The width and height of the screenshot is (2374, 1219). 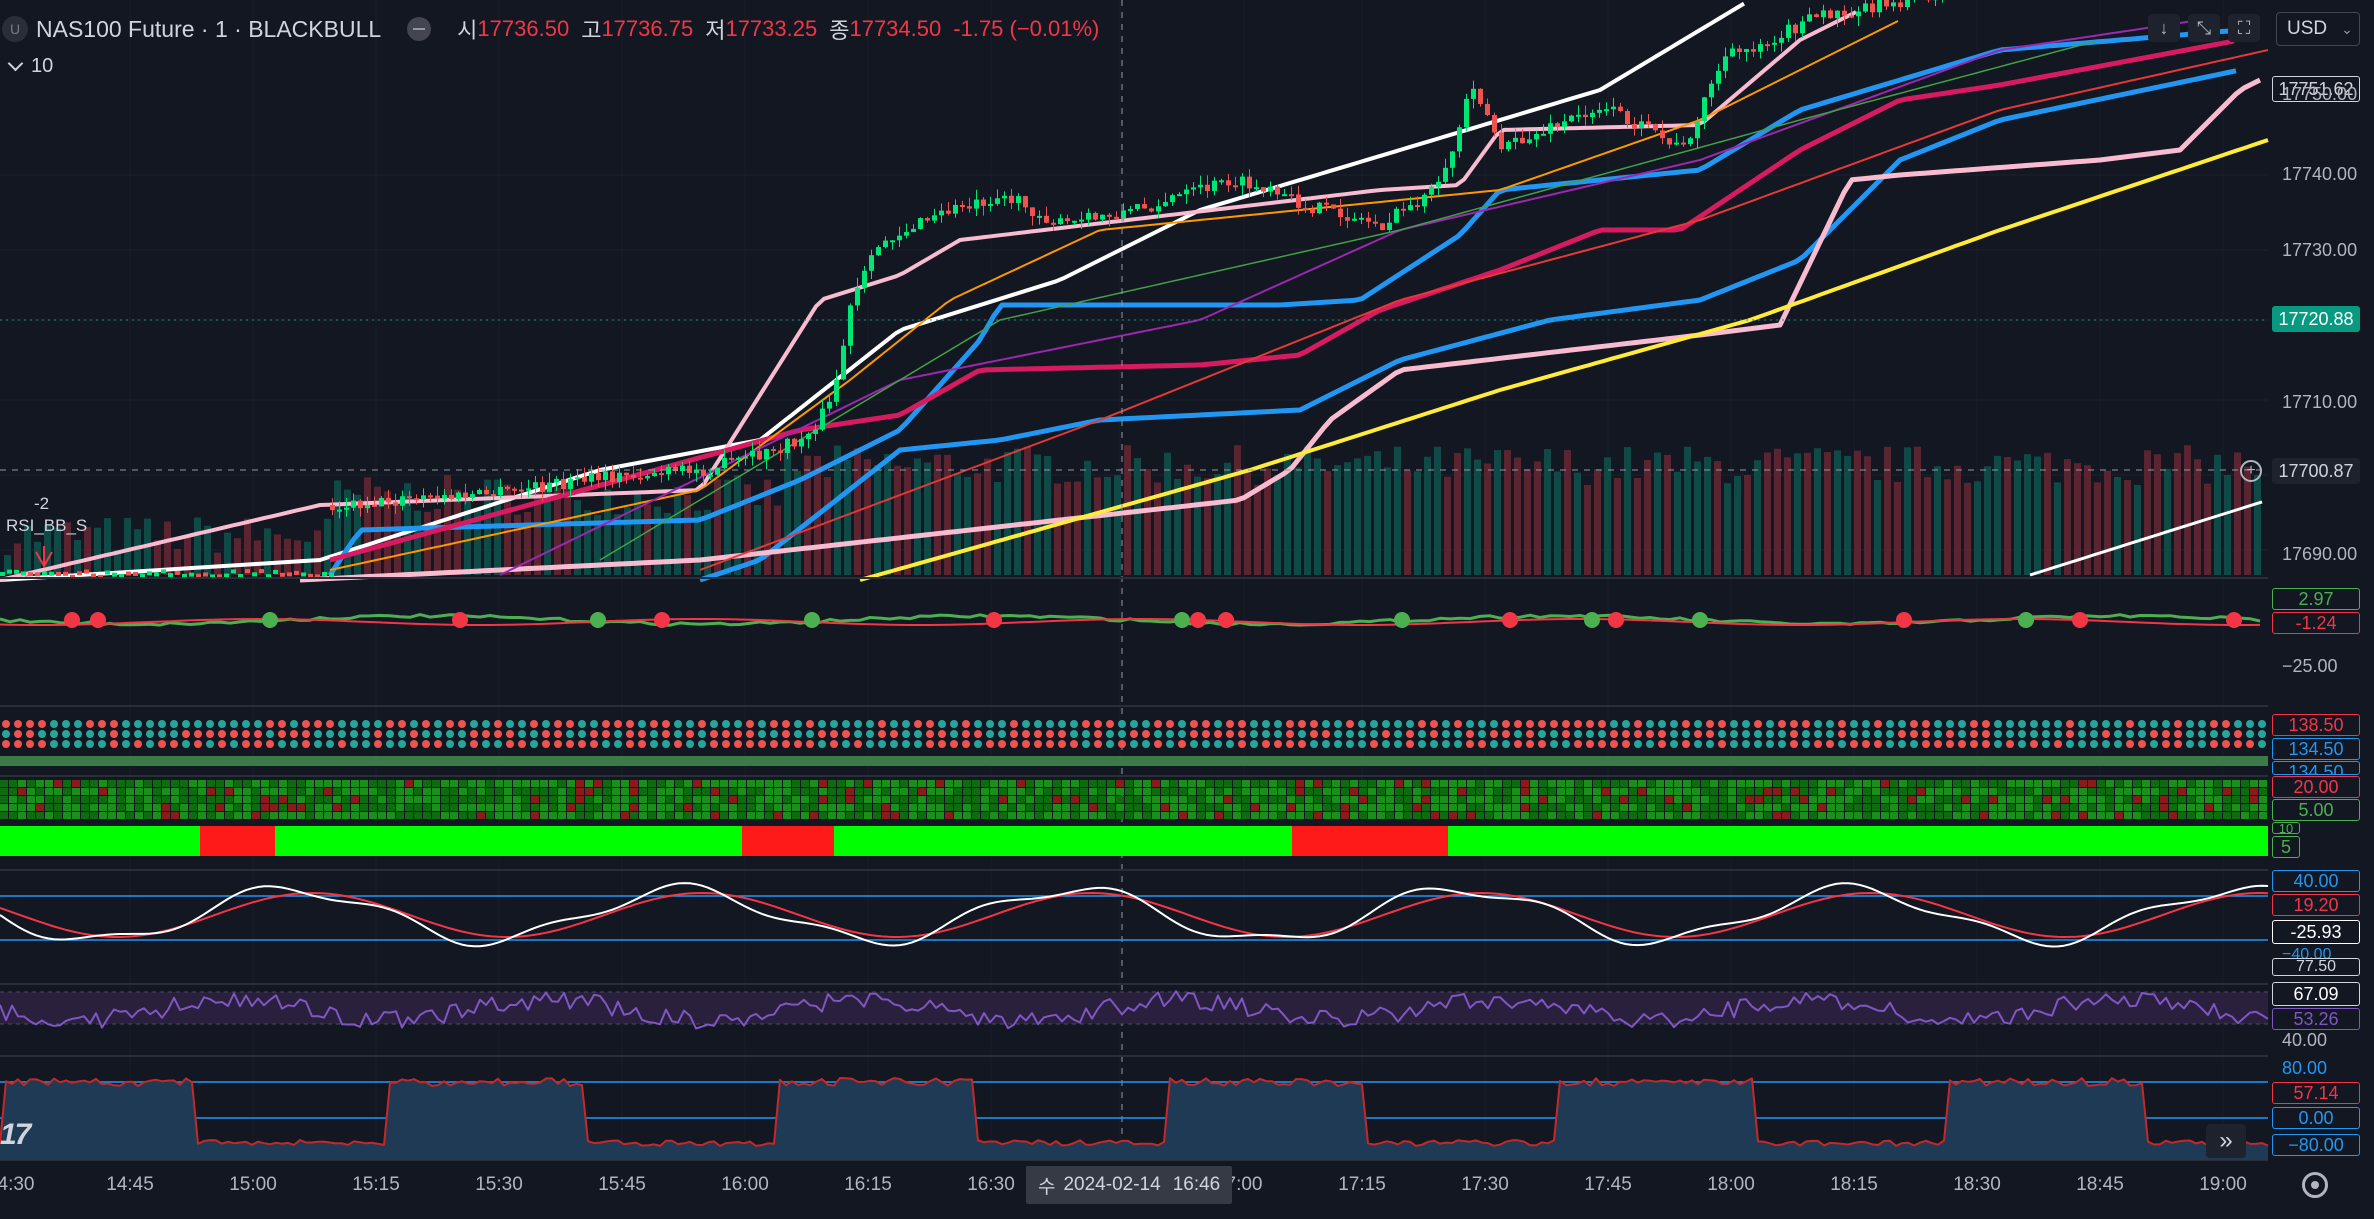 I want to click on currency-select: USD ⌄, so click(x=2318, y=29).